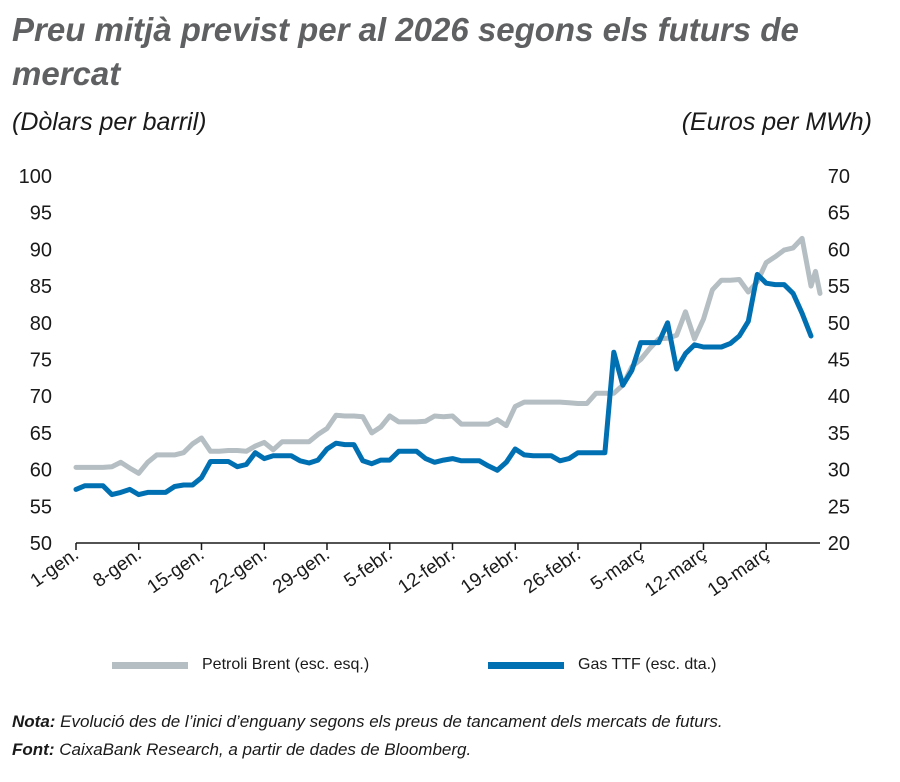 This screenshot has width=900, height=782. I want to click on x-tick-label: 19-març, so click(738, 572).